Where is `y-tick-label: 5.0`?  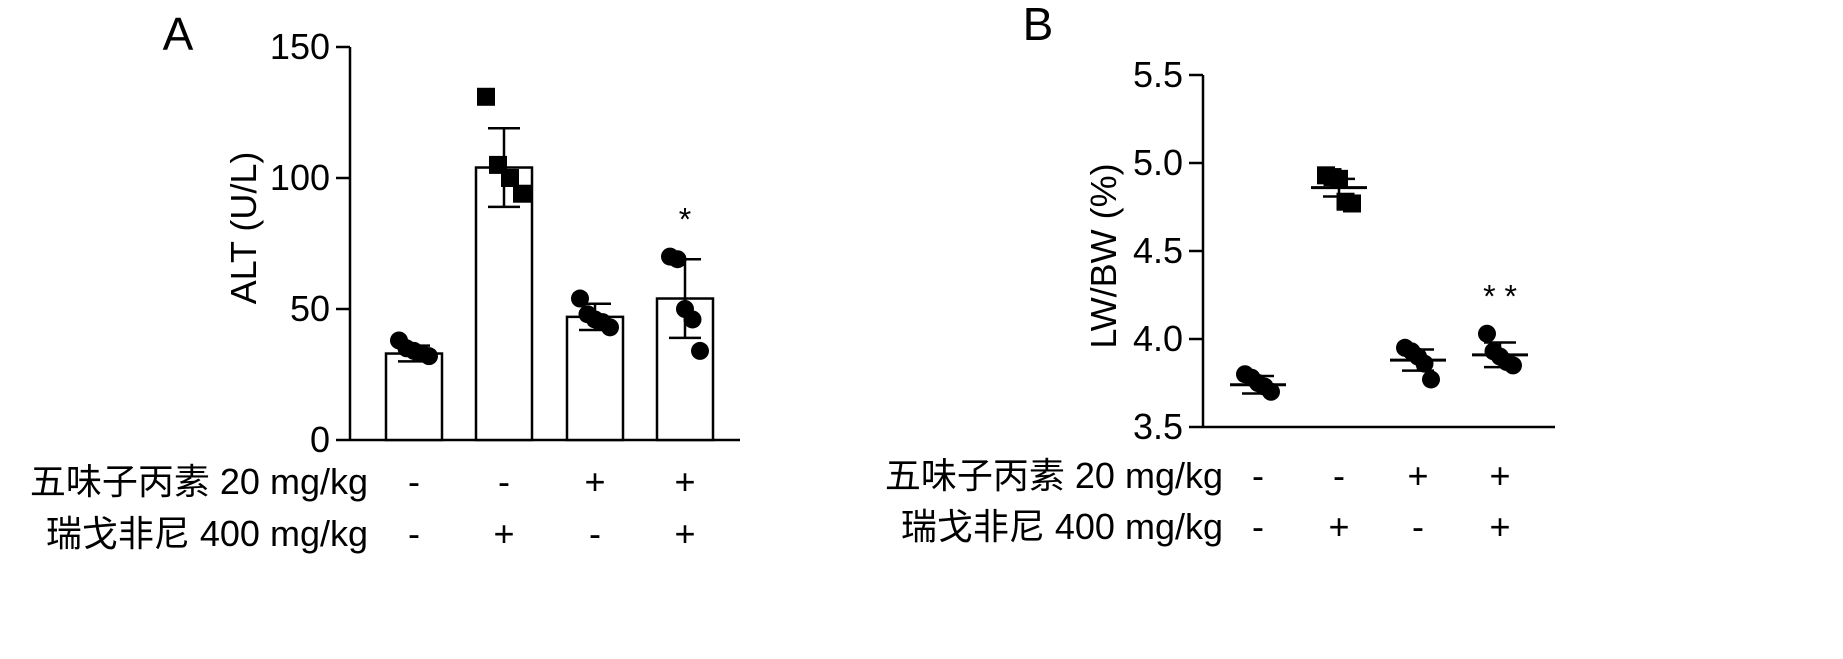 y-tick-label: 5.0 is located at coordinates (1158, 162).